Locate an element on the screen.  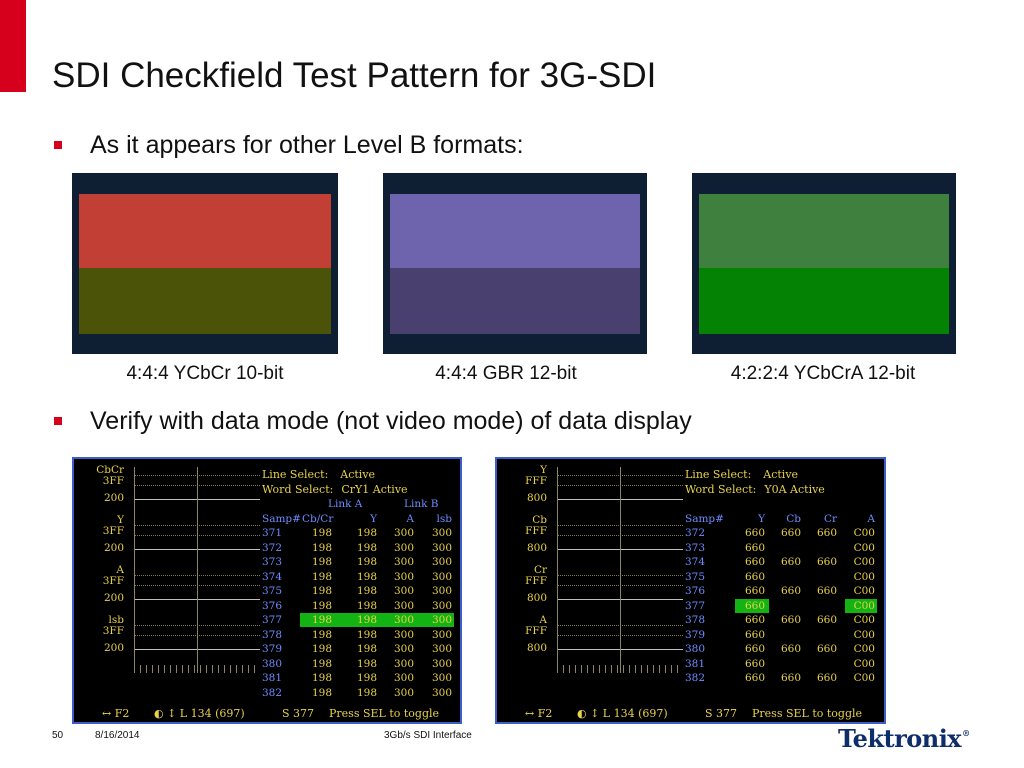
waveform-scale-text: CbCr is located at coordinates (110, 470).